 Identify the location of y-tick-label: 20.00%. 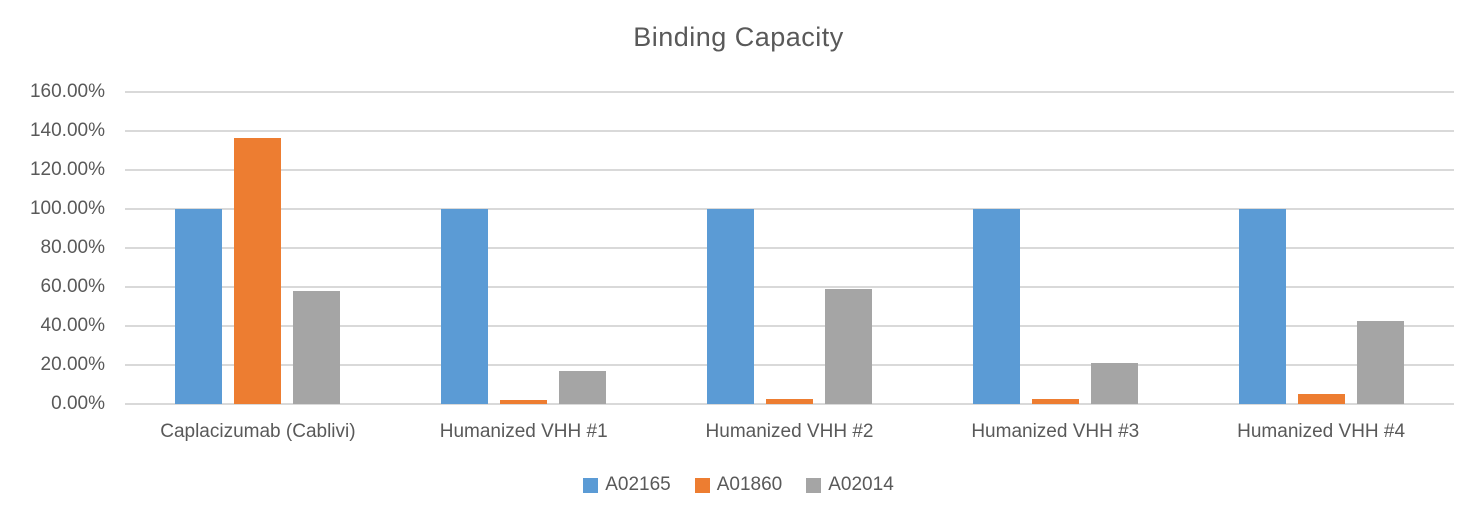
(72, 364).